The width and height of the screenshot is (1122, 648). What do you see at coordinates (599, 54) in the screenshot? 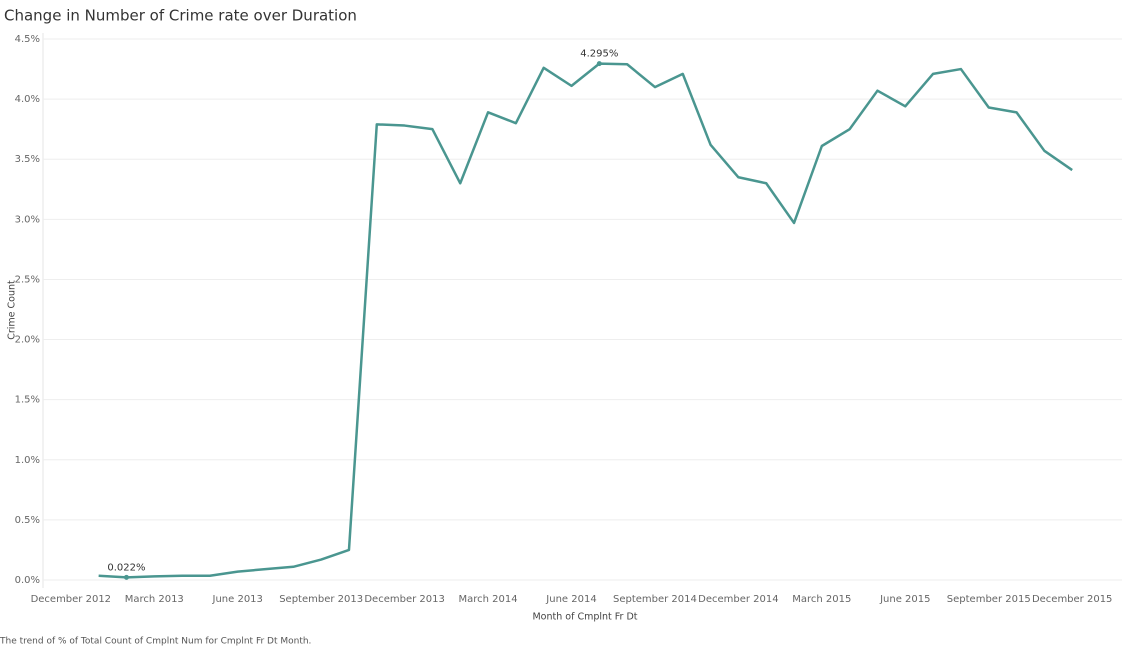
I see `data-label: 4.295%` at bounding box center [599, 54].